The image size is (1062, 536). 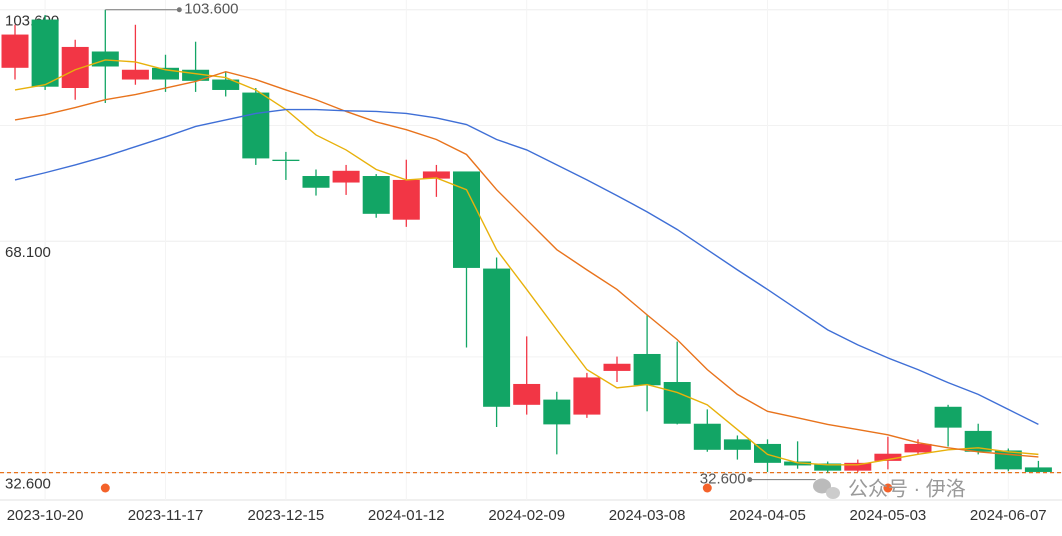 What do you see at coordinates (907, 488) in the screenshot?
I see `watermark-text: 公众号 · 伊洛` at bounding box center [907, 488].